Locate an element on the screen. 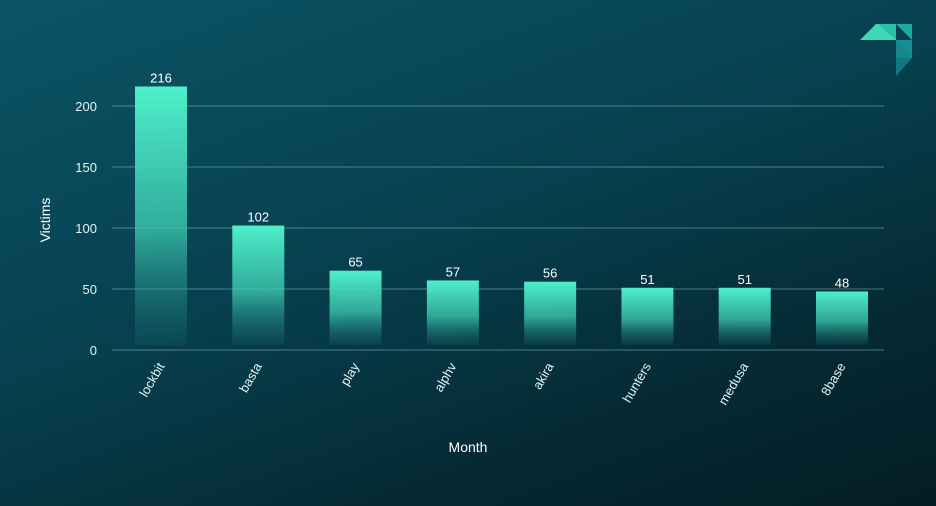 This screenshot has height=506, width=936. x-tick-label: lockbit is located at coordinates (152, 380).